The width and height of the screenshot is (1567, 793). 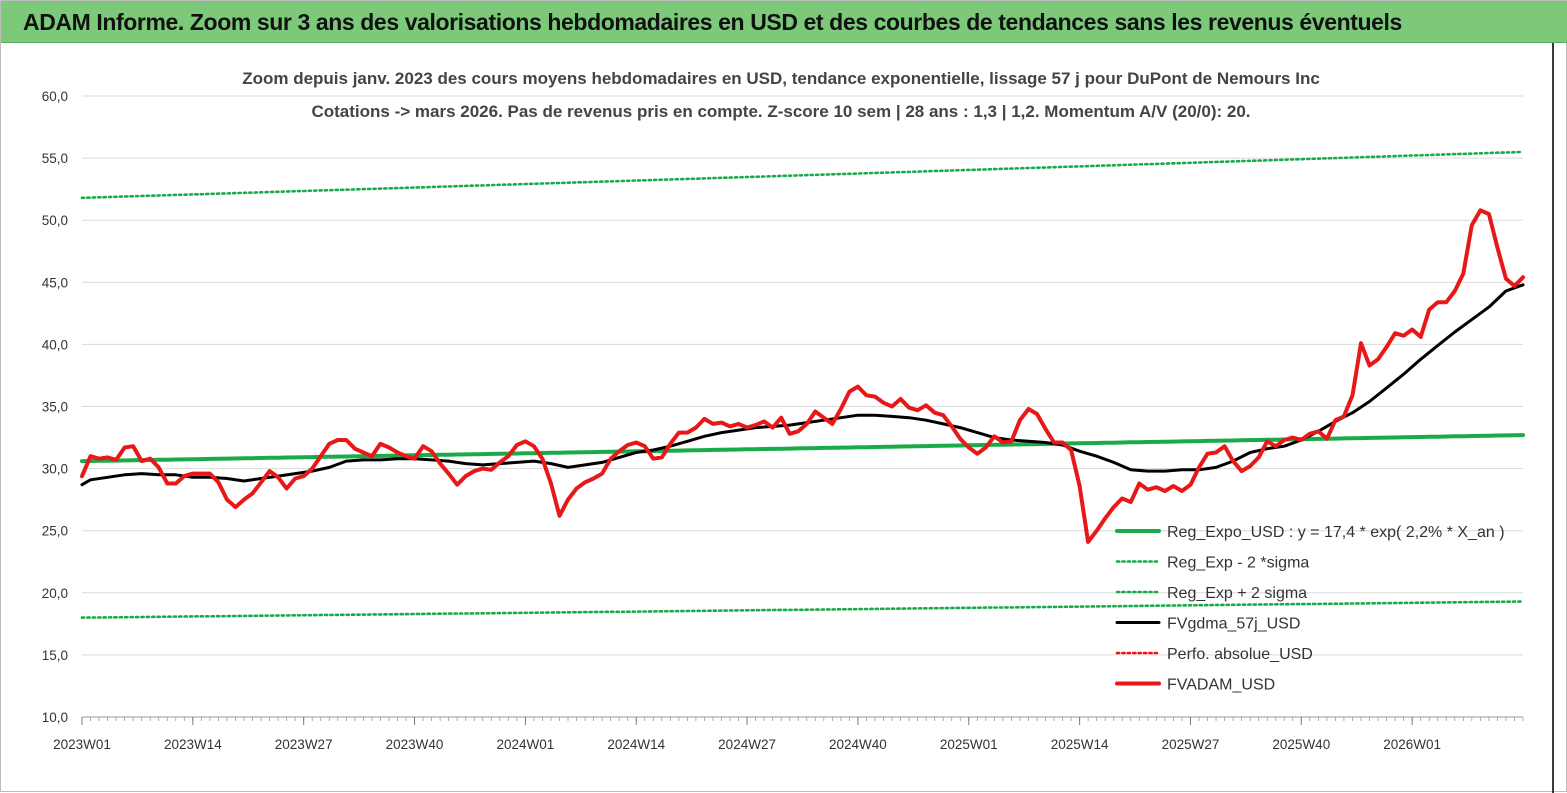 What do you see at coordinates (1553, 418) in the screenshot?
I see `right-border-rule` at bounding box center [1553, 418].